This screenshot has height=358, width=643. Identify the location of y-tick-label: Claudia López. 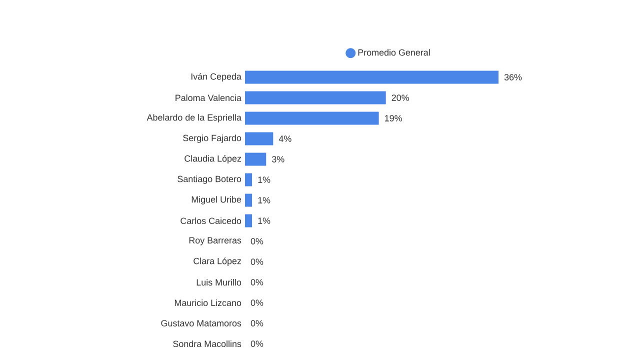
(213, 159).